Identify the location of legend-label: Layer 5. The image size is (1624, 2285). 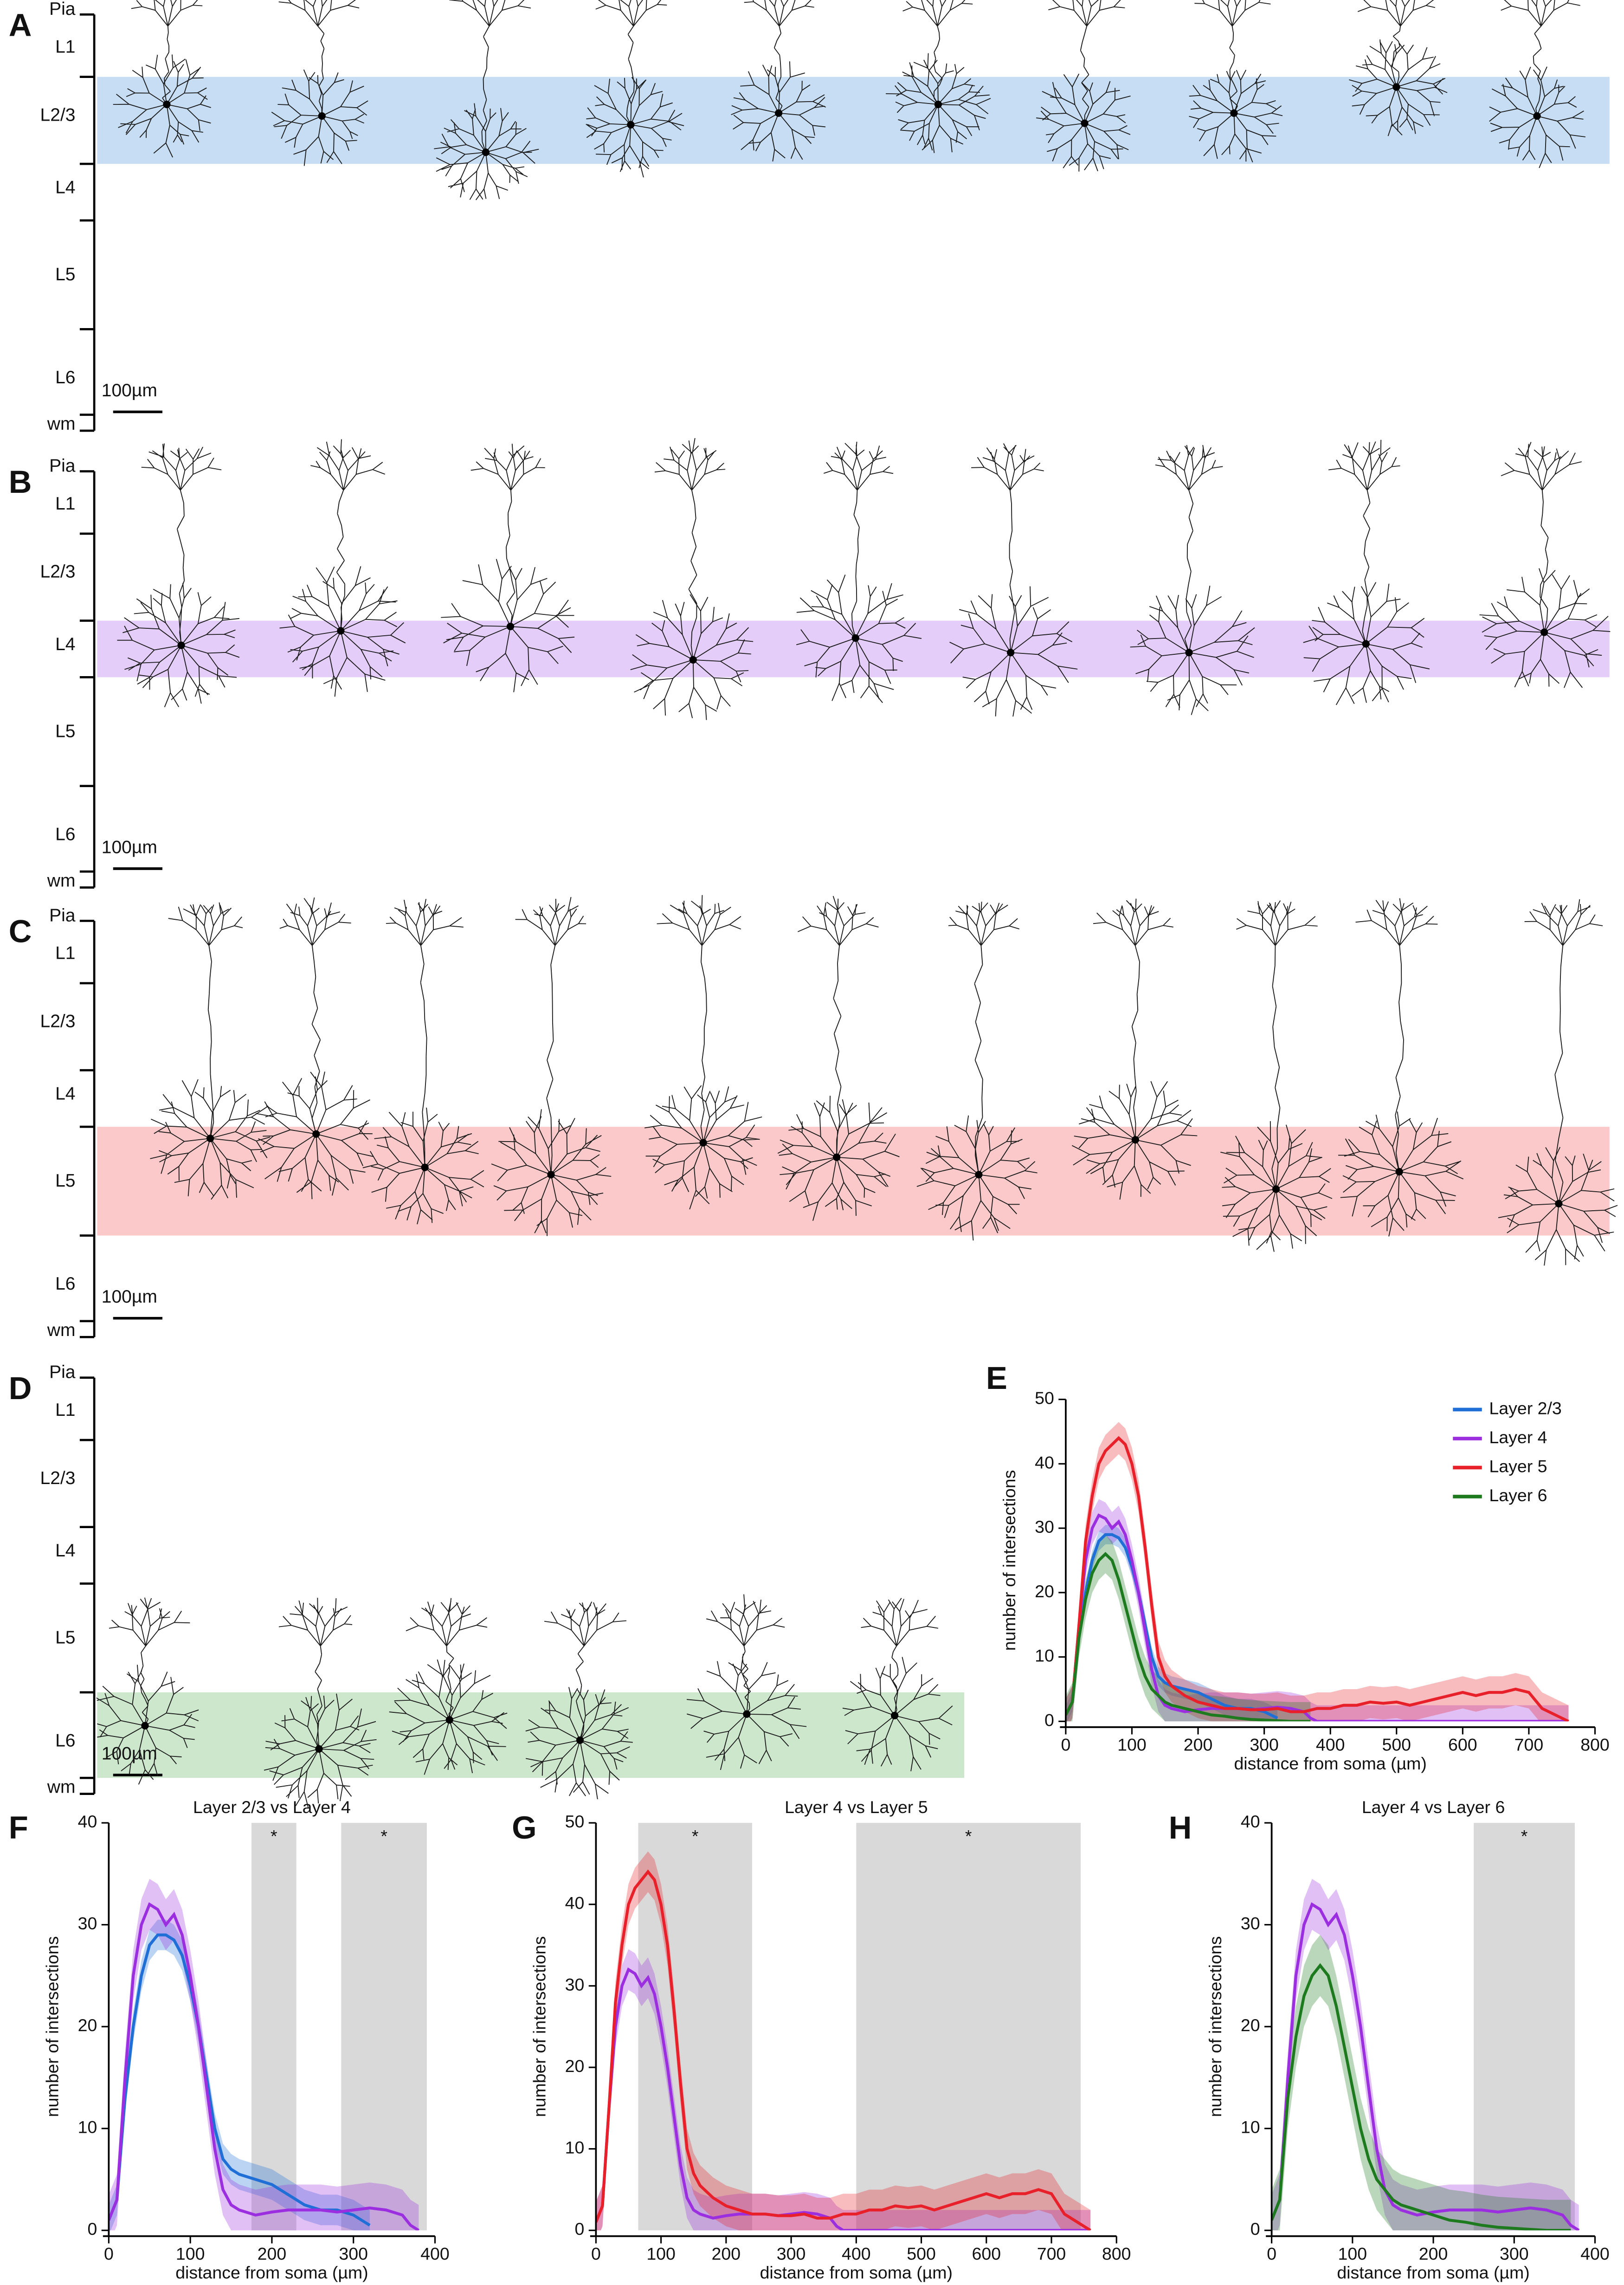
(1518, 1466).